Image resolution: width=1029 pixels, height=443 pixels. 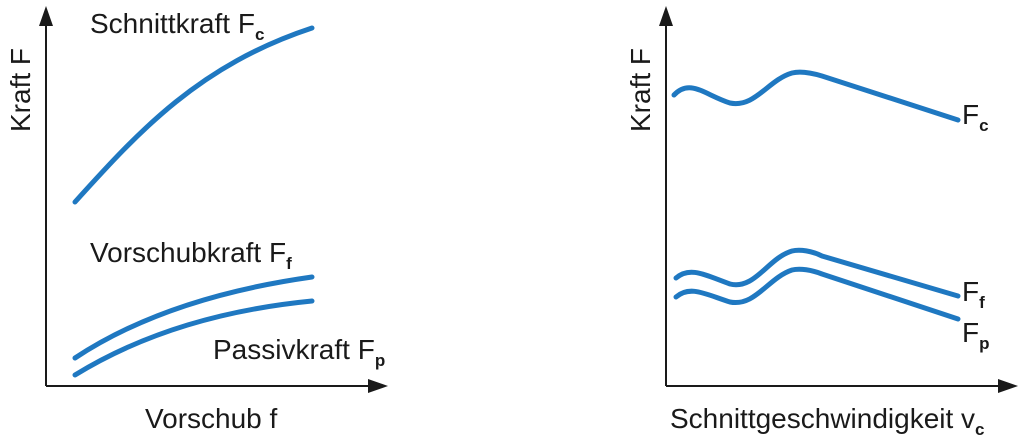 I want to click on right-curve-ff, so click(x=817, y=273).